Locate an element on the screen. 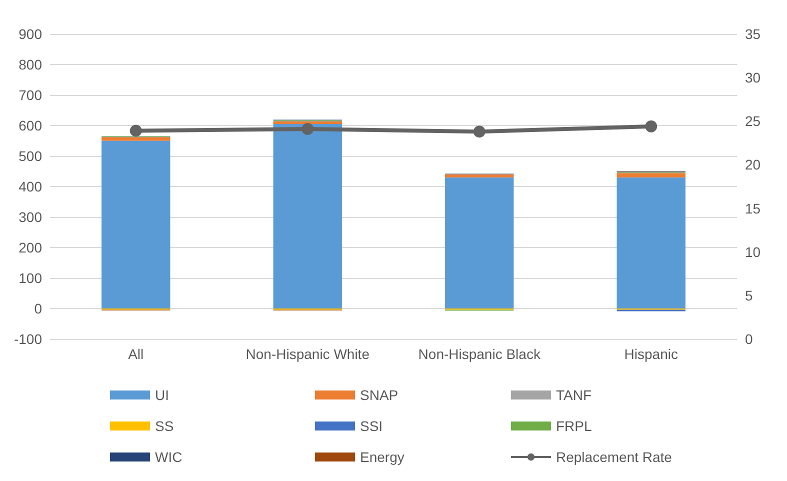 This screenshot has height=481, width=787. y-tick-label: 300 is located at coordinates (30, 217).